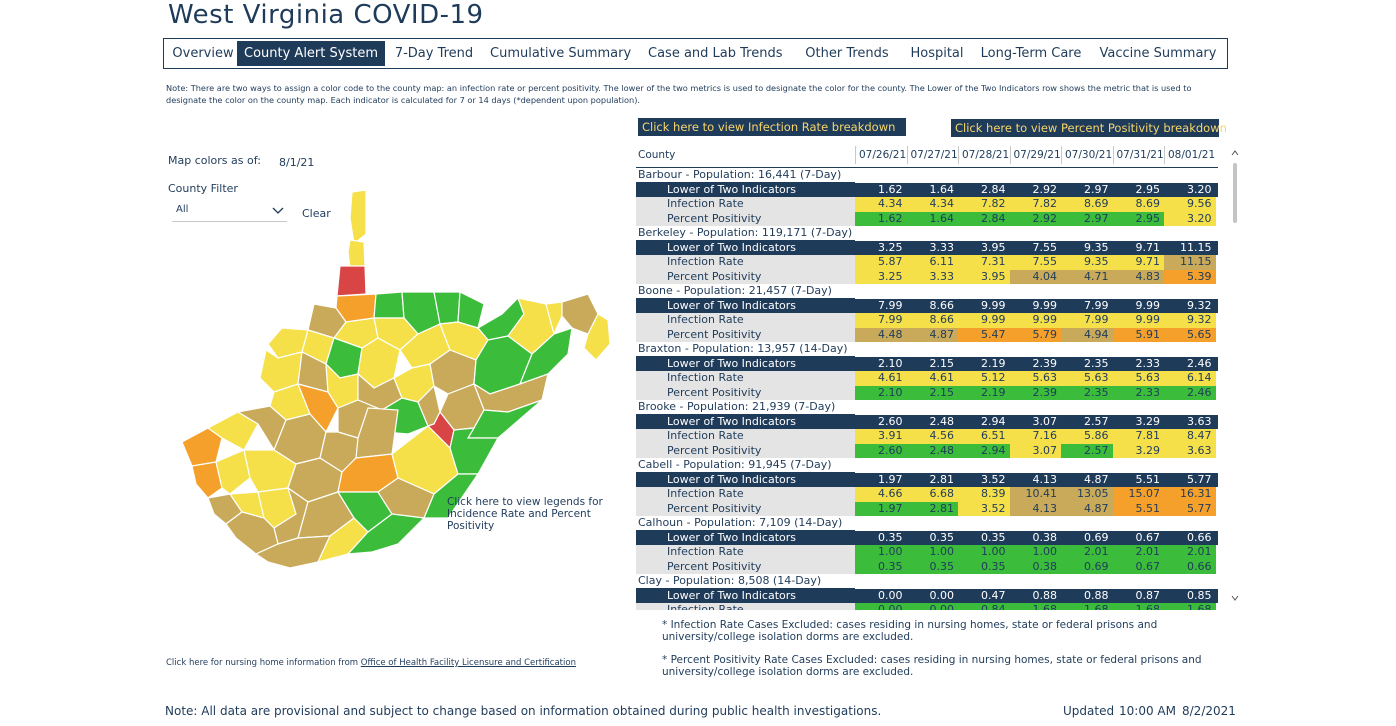 Image resolution: width=1396 pixels, height=726 pixels. I want to click on county-row: Cabell - Population: 91,945 (7-Day), so click(927, 465).